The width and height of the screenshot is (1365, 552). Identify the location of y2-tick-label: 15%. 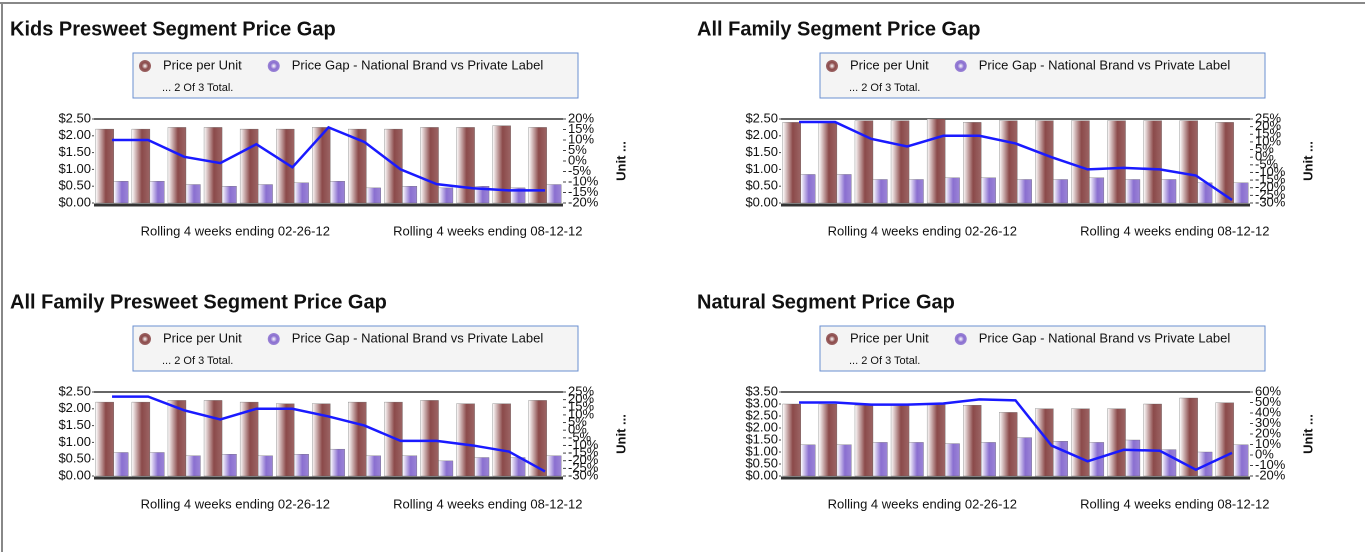
(581, 406).